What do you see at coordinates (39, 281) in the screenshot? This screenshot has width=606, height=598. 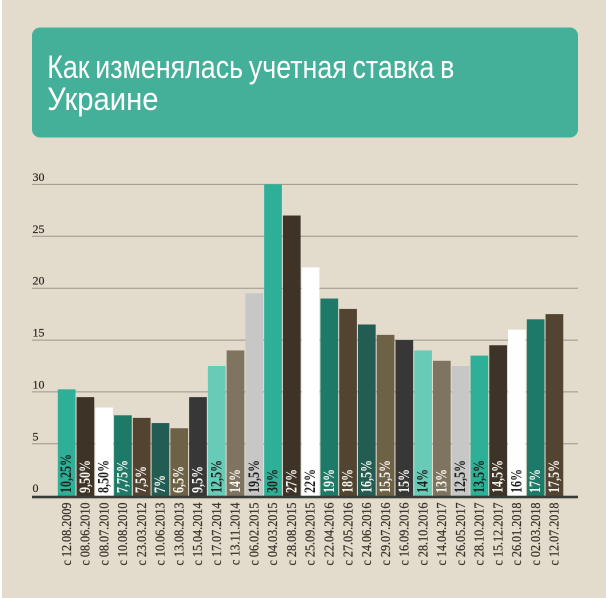 I see `svg-text: 20` at bounding box center [39, 281].